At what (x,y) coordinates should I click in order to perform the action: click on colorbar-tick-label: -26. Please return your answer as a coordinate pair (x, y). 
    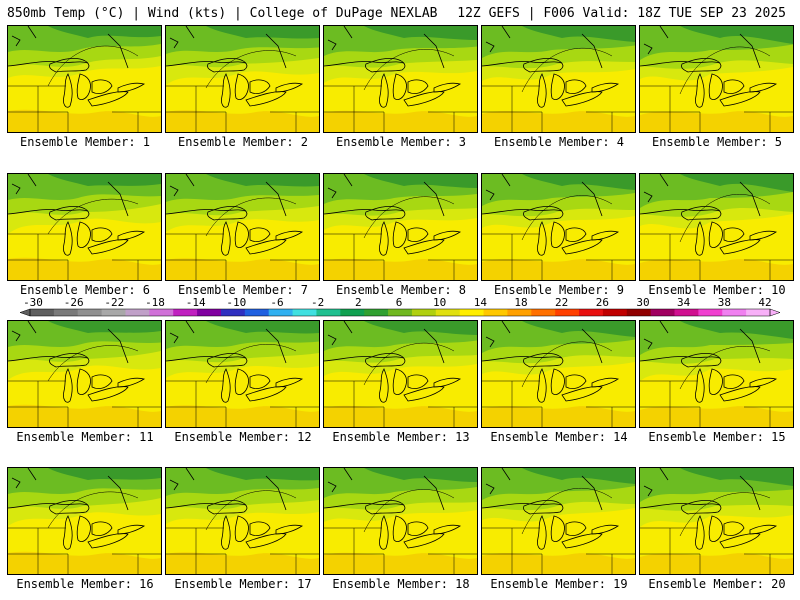
    Looking at the image, I should click on (74, 302).